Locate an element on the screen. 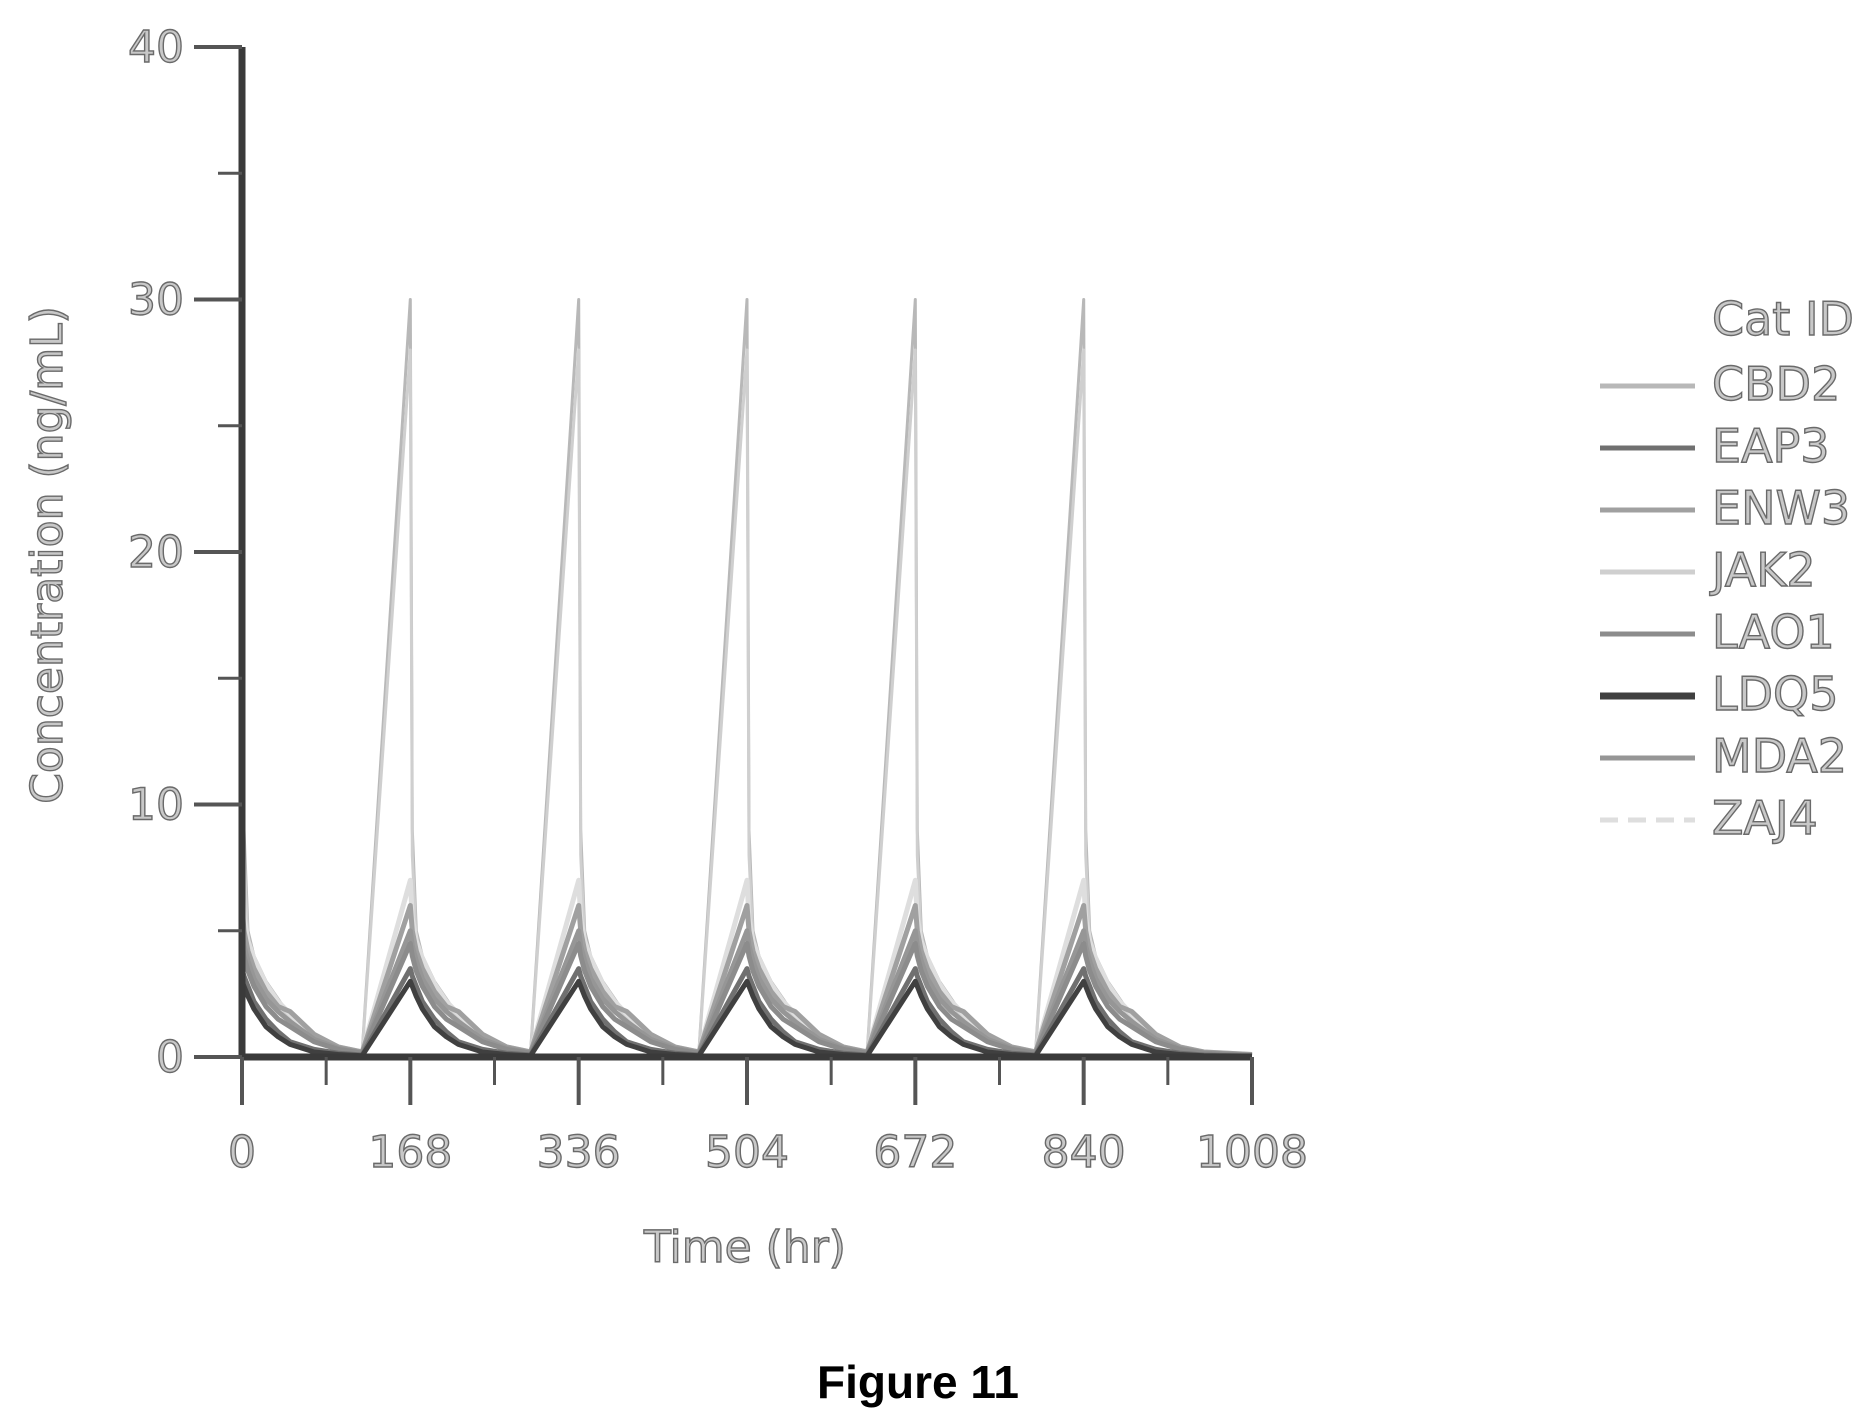 The width and height of the screenshot is (1861, 1423). x-axis-title: Time (hr) is located at coordinates (744, 1247).